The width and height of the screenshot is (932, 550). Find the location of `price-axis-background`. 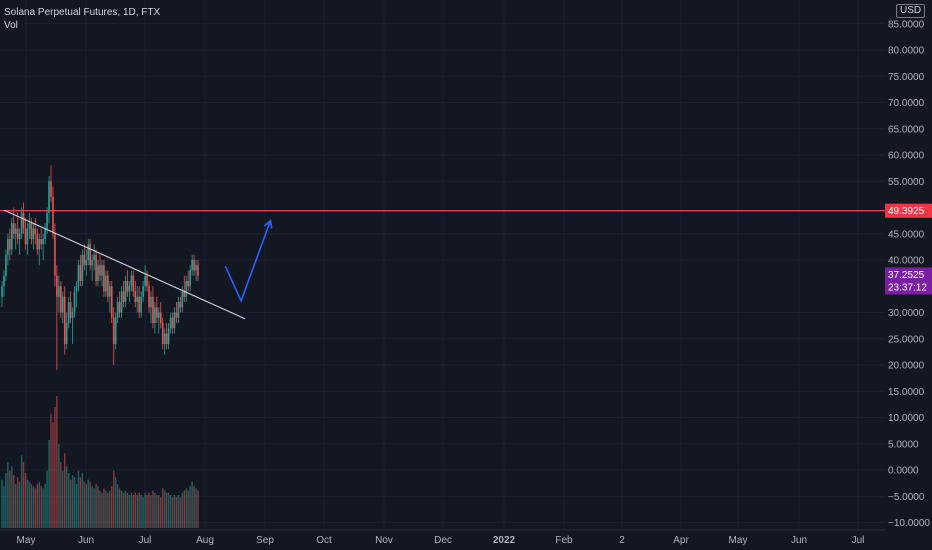

price-axis-background is located at coordinates (908, 265).